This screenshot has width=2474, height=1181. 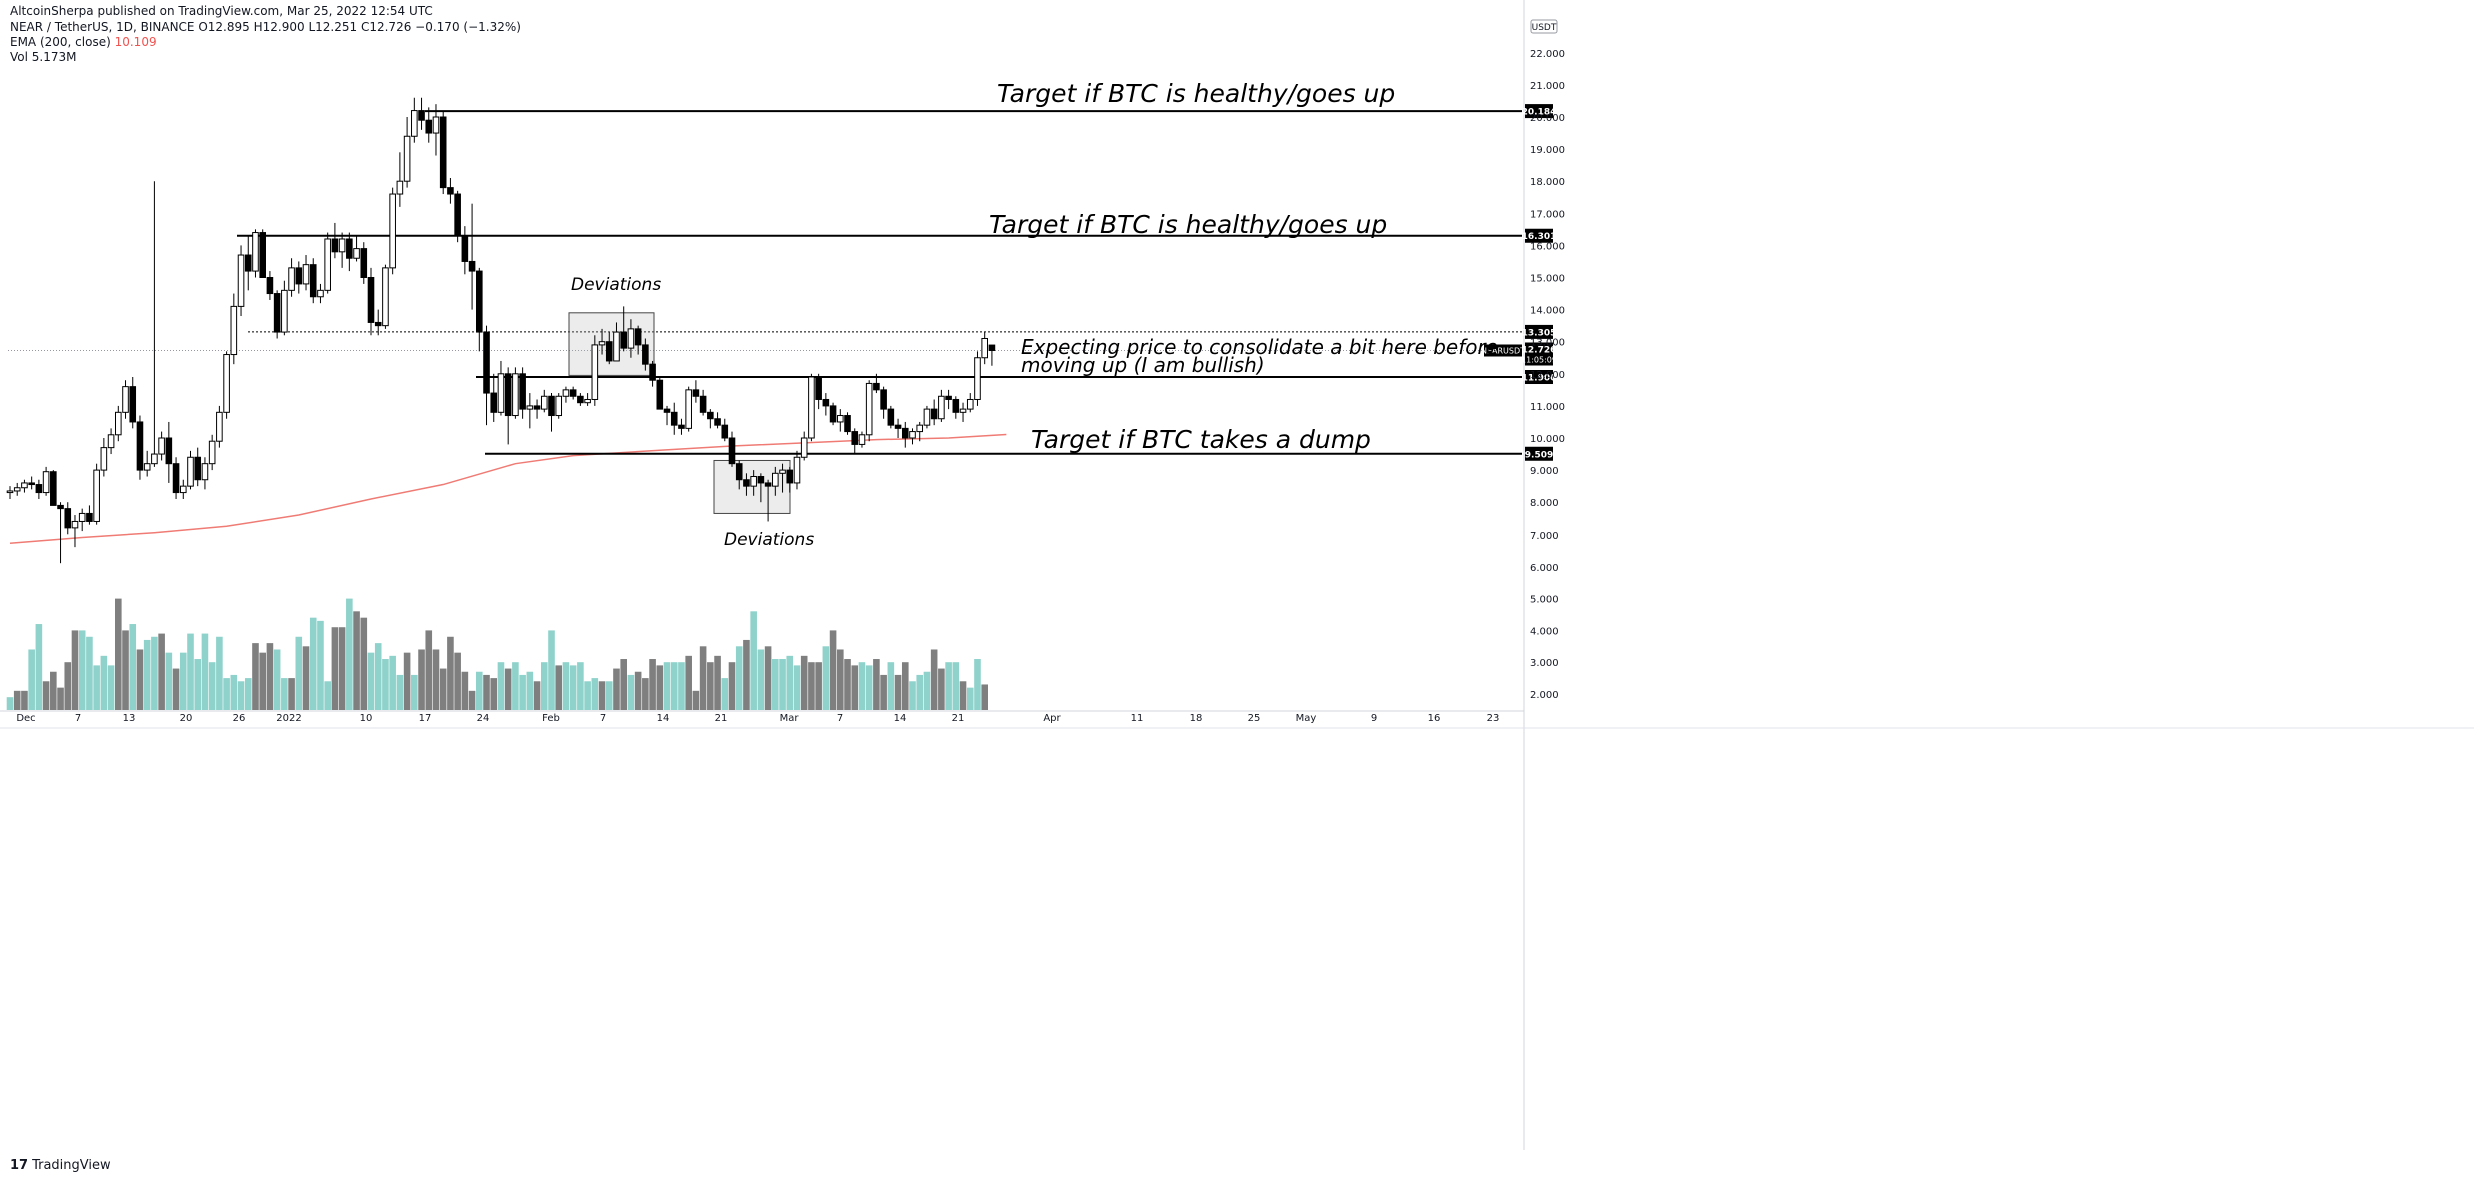 I want to click on level-price-box, so click(x=1539, y=377).